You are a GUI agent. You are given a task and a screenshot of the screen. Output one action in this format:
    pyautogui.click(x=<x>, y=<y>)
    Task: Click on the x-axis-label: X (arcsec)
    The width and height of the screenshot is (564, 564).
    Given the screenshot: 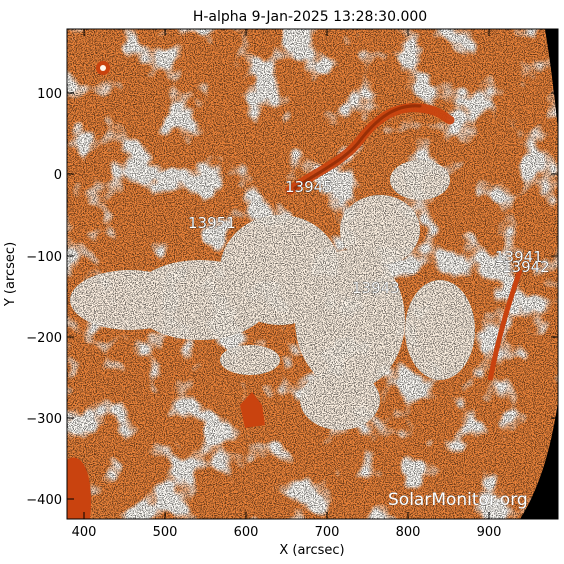 What is the action you would take?
    pyautogui.click(x=311, y=550)
    